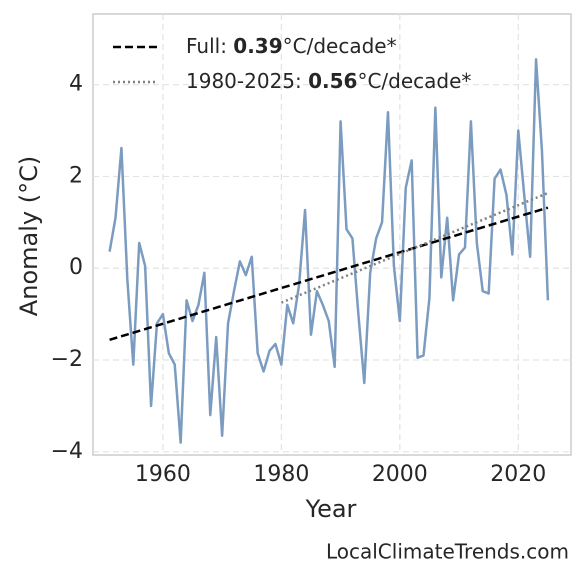 This screenshot has width=585, height=580. Describe the element at coordinates (76, 84) in the screenshot. I see `y-tick-label: 4` at that location.